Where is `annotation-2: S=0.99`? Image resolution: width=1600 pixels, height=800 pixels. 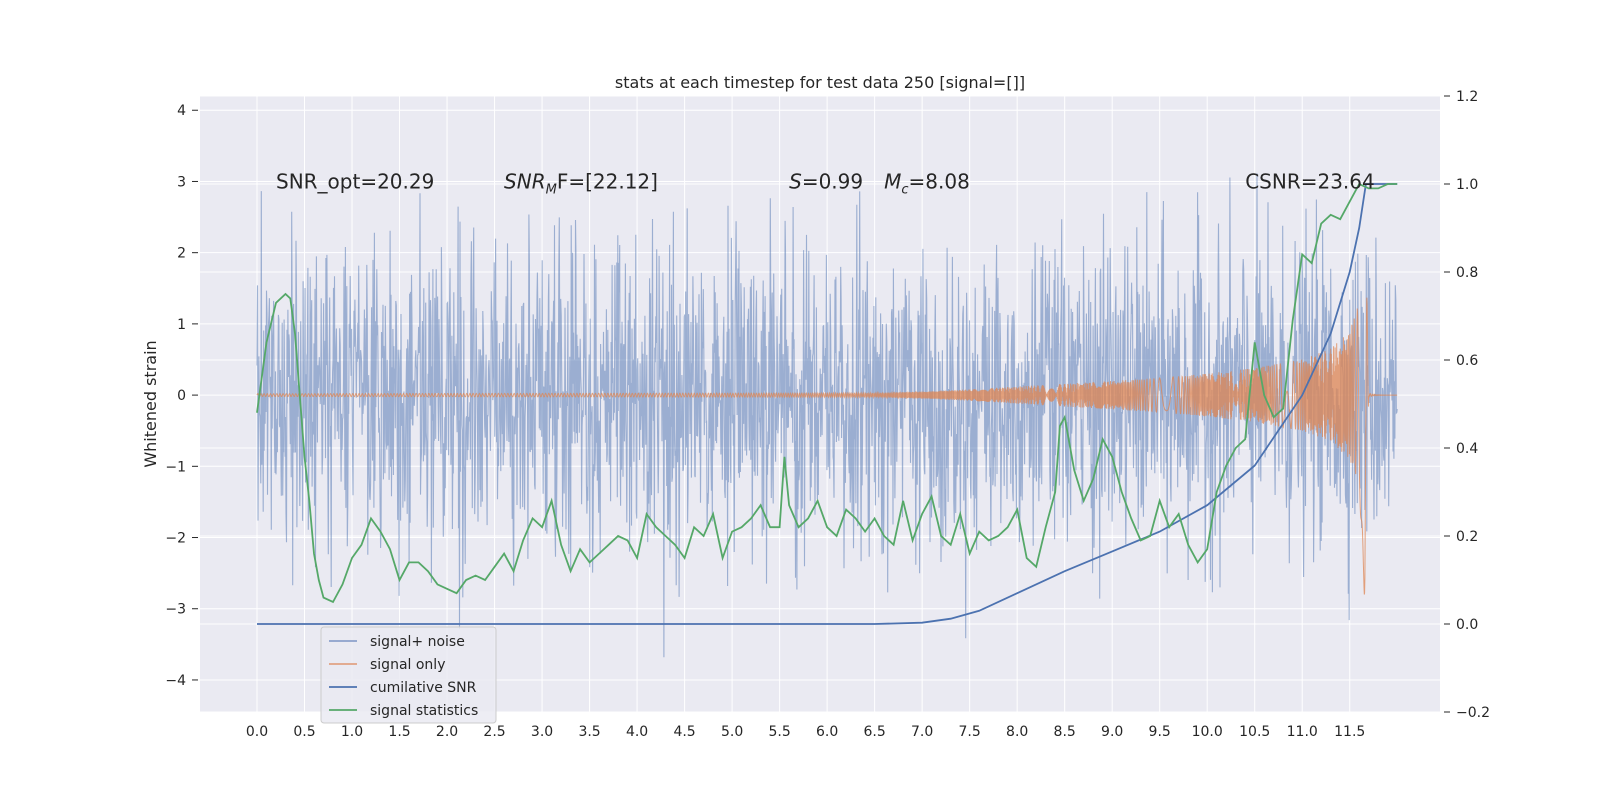 annotation-2: S=0.99 is located at coordinates (826, 181).